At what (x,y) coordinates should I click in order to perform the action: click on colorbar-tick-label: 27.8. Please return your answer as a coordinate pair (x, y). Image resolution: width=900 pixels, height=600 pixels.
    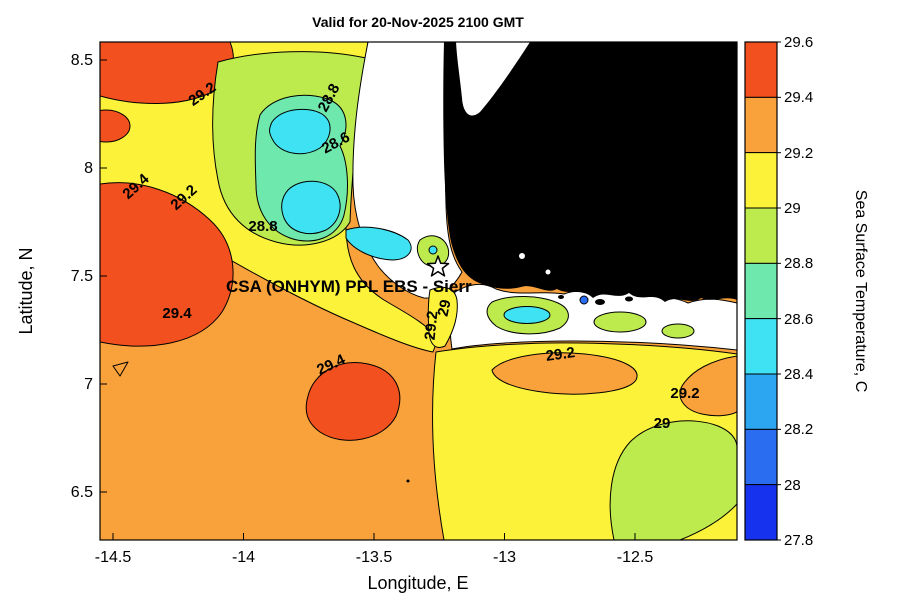
    Looking at the image, I should click on (798, 540).